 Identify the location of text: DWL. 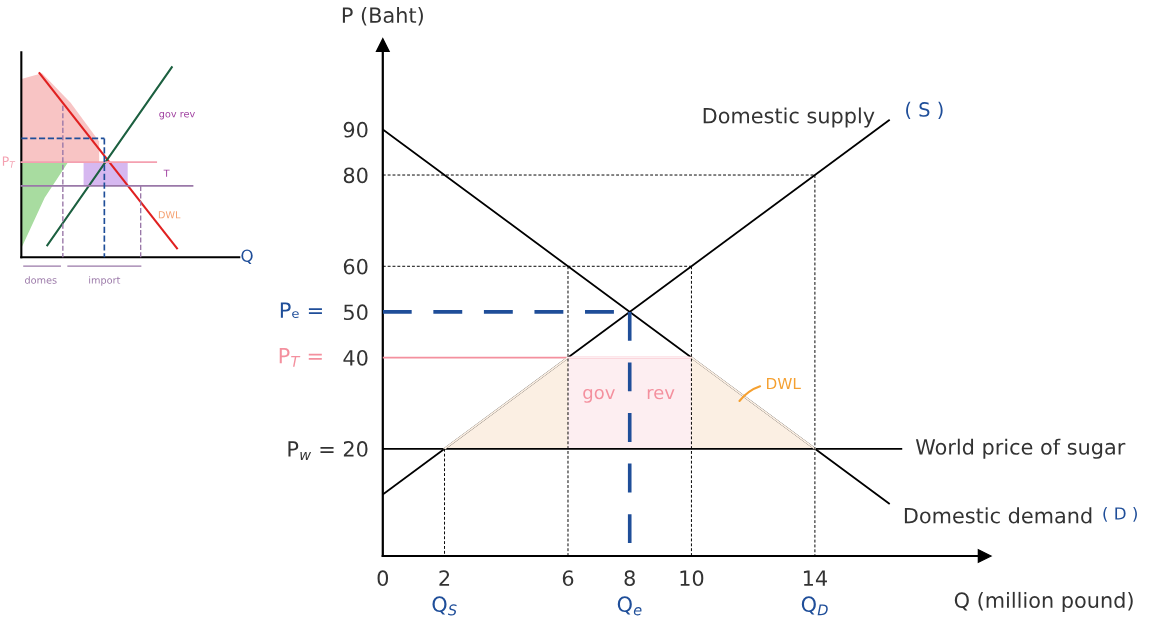
(169, 215).